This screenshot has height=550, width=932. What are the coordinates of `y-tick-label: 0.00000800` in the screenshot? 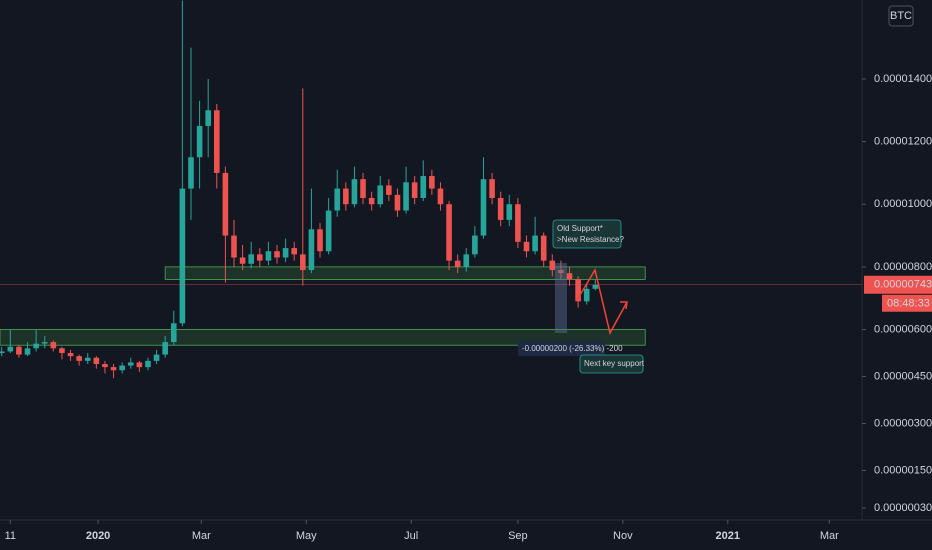 It's located at (903, 267).